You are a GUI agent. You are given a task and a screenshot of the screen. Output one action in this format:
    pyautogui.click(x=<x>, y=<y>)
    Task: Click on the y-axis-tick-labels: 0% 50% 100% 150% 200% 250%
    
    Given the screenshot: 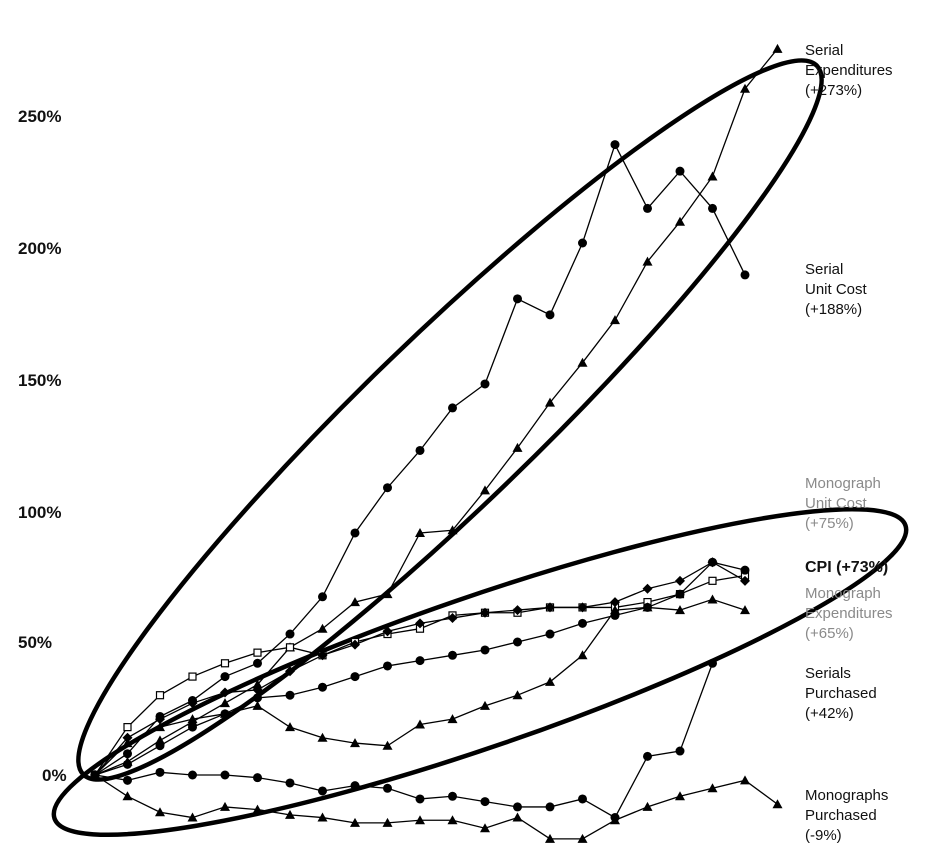 What is the action you would take?
    pyautogui.click(x=42, y=446)
    